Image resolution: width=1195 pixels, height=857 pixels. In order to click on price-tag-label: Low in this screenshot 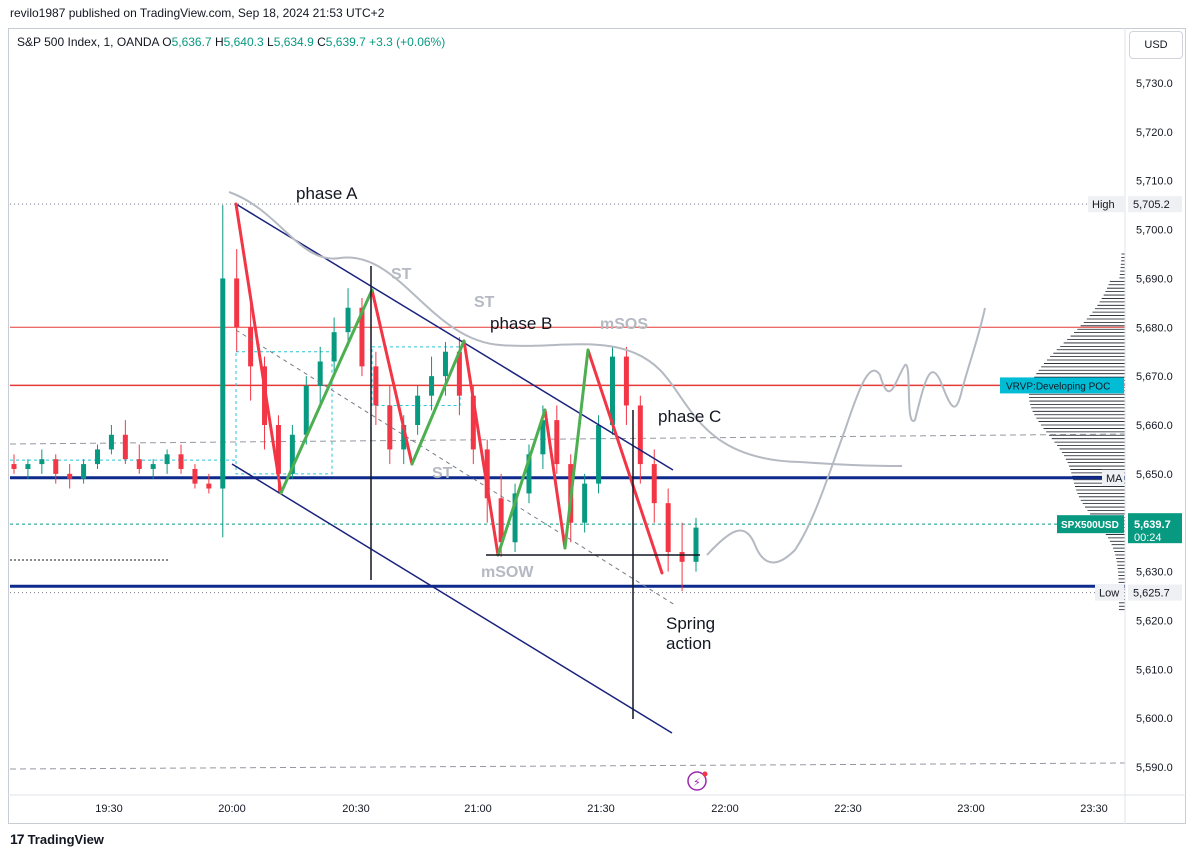, I will do `click(1109, 594)`.